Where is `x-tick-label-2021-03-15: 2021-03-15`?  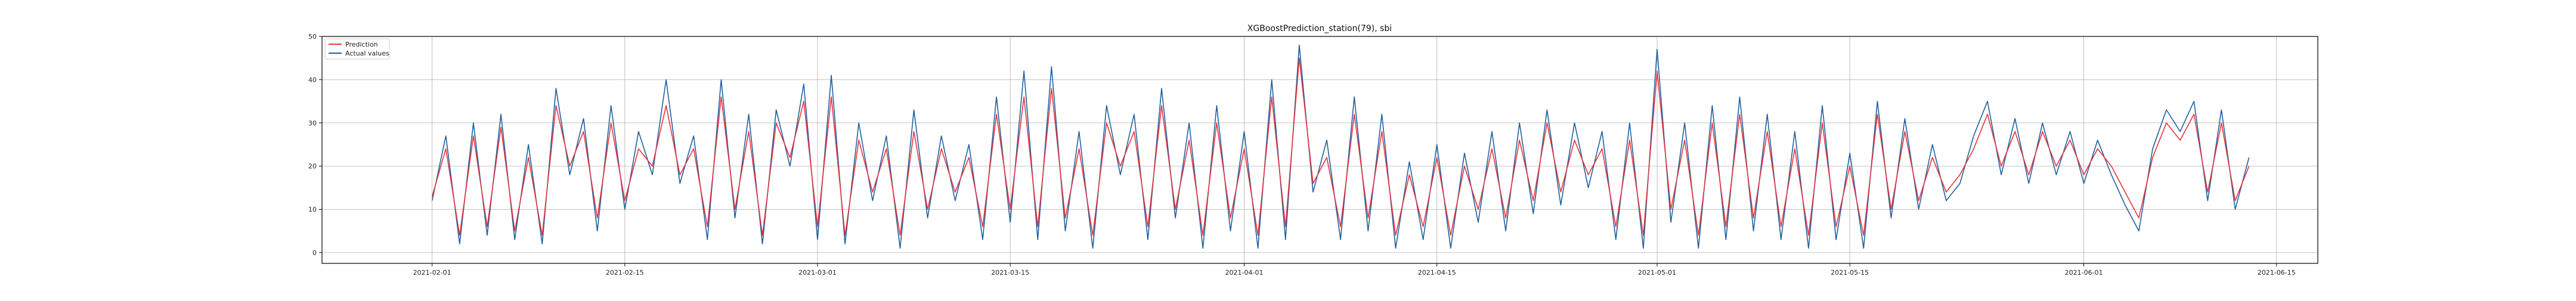
x-tick-label-2021-03-15: 2021-03-15 is located at coordinates (1010, 273).